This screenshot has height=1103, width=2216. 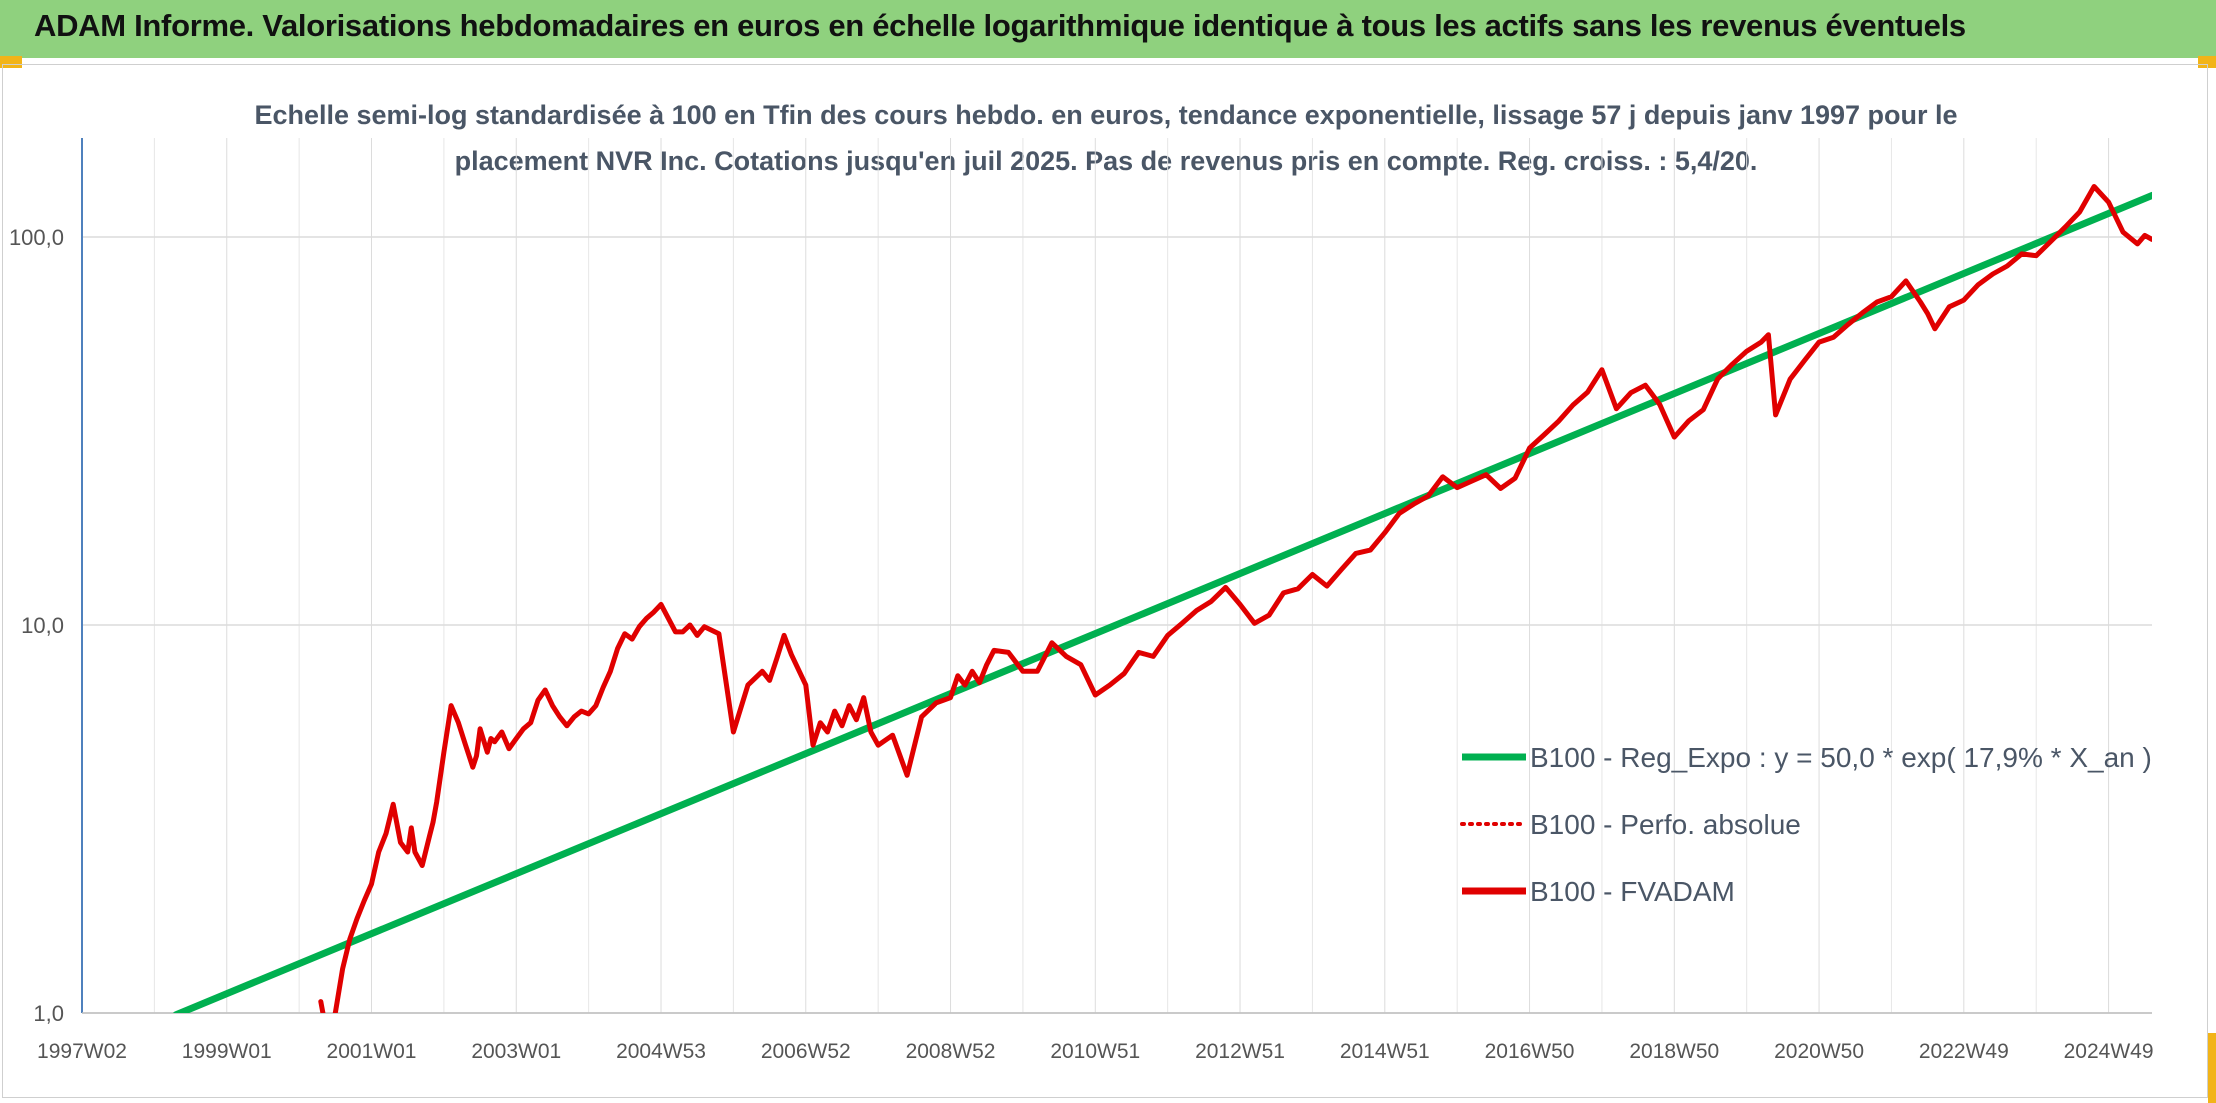 I want to click on x-tick-label: 2003W01, so click(x=516, y=1051).